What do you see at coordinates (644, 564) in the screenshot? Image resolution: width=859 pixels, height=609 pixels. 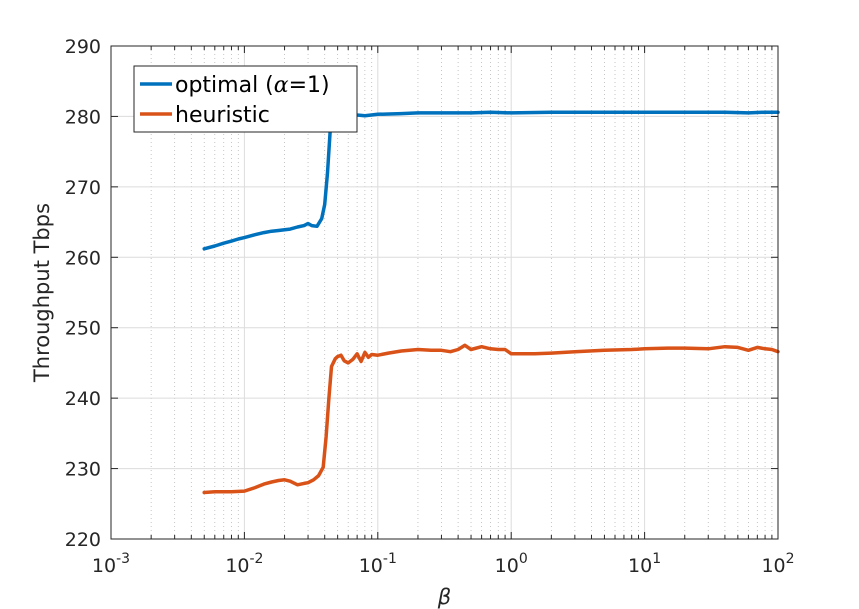 I see `x-tick-label: 10¹` at bounding box center [644, 564].